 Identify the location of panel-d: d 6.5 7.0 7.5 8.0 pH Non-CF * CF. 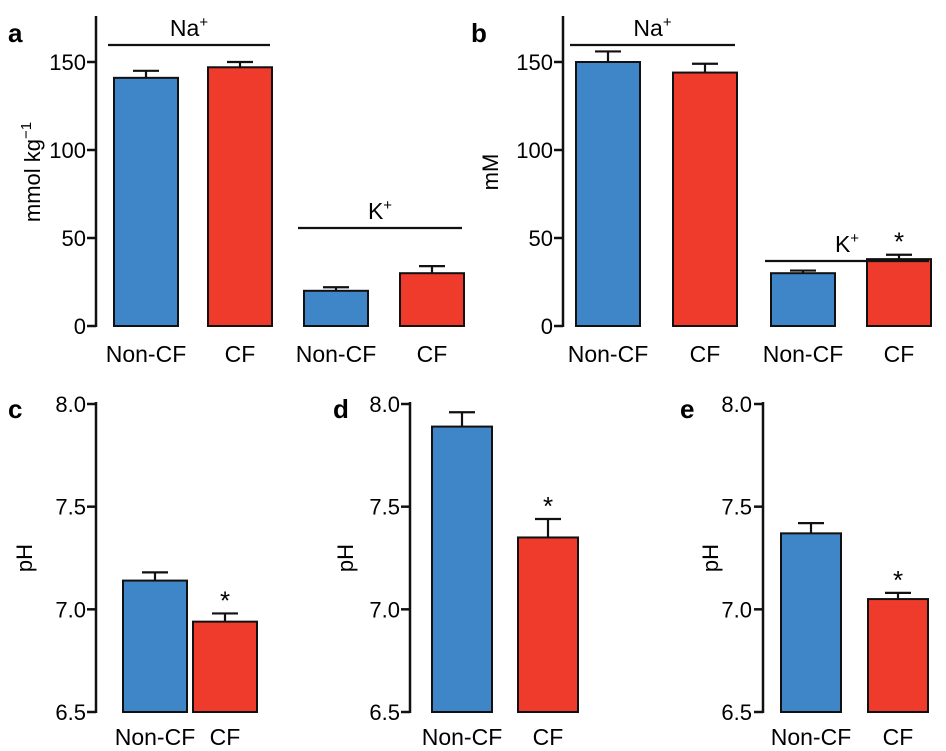
(456, 571).